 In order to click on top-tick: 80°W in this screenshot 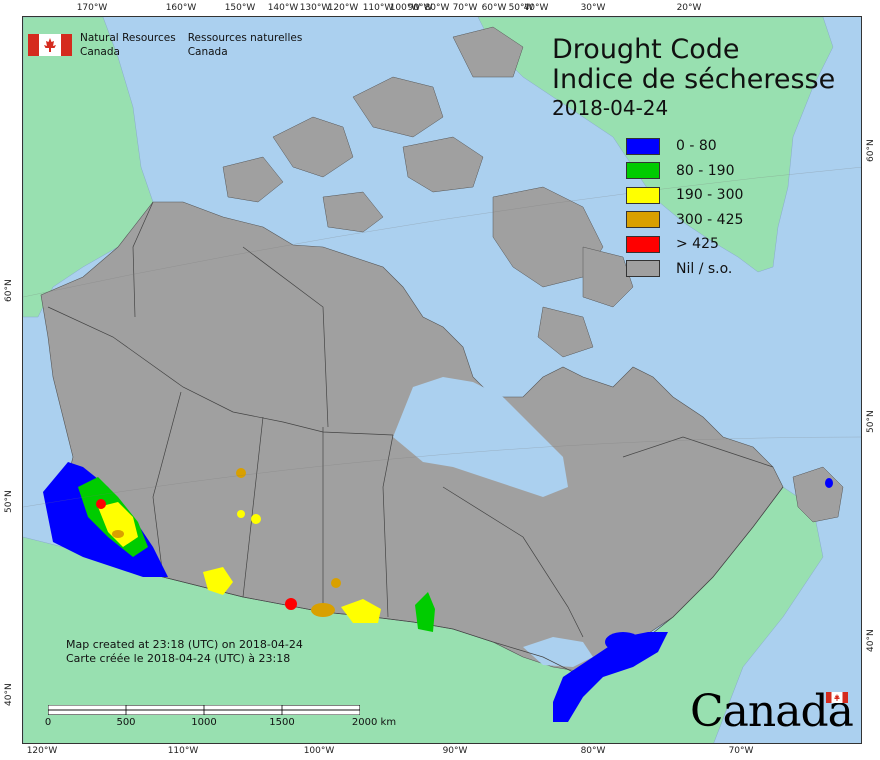, I will do `click(437, 8)`.